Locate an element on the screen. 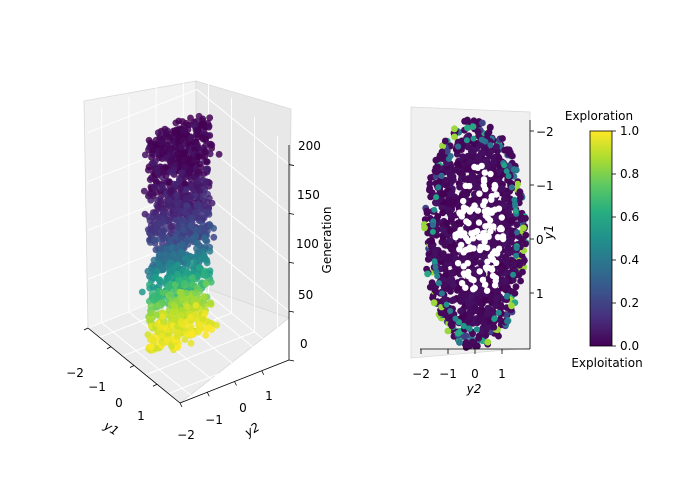 Image resolution: width=682 pixels, height=489 pixels. x-tick-label: 1 is located at coordinates (141, 416).